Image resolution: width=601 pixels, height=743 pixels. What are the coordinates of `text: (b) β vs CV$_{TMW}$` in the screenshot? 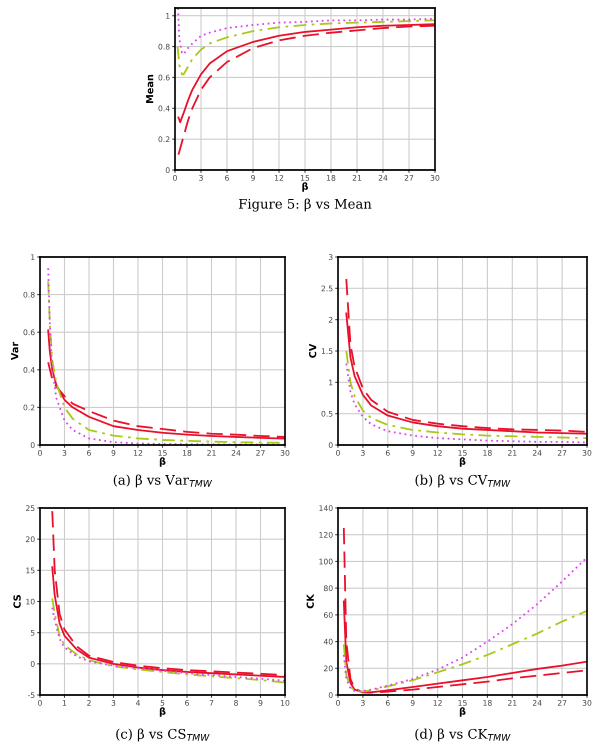 It's located at (463, 481).